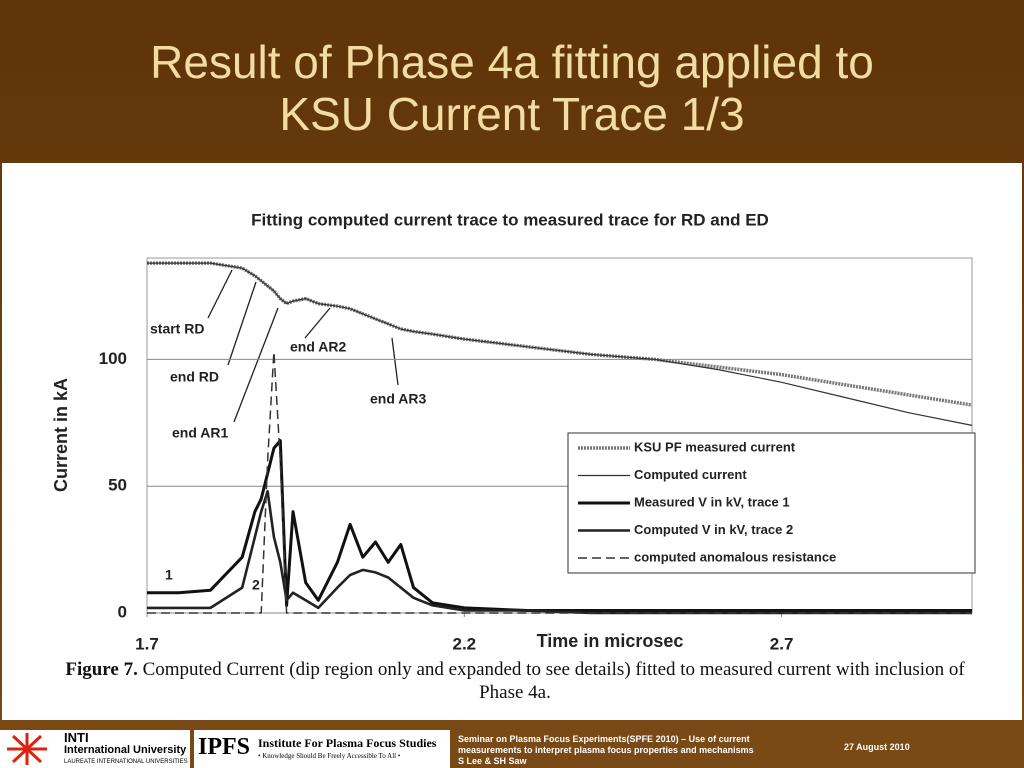 The height and width of the screenshot is (768, 1024). Describe the element at coordinates (200, 433) in the screenshot. I see `annotation: end AR1` at that location.